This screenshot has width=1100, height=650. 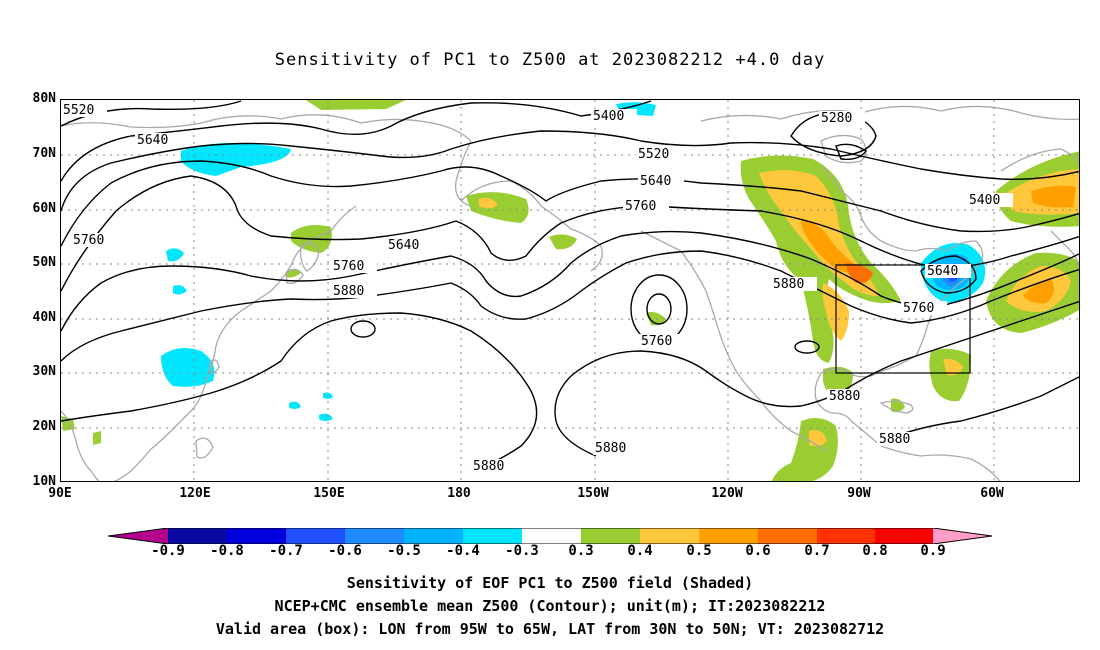 I want to click on contour-label: 5280, so click(x=836, y=118).